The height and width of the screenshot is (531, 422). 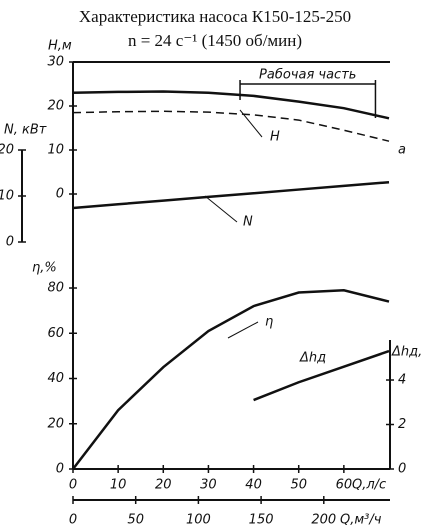 I want to click on x-tick-label: 40, so click(x=253, y=485).